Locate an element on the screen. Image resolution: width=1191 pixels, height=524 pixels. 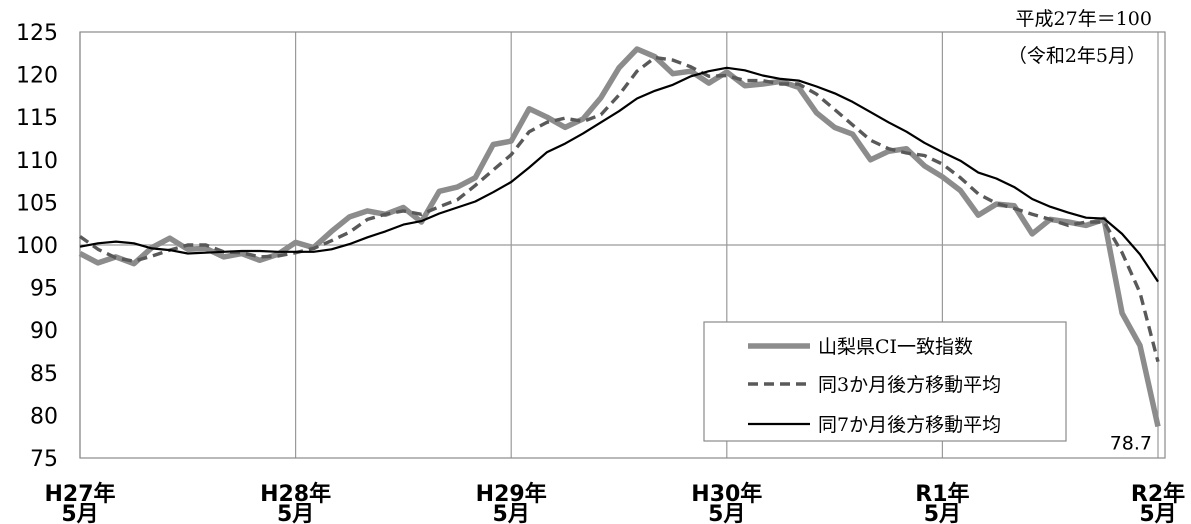
legend-label-ci-index: 山梨県CI一致指数 is located at coordinates (895, 347).